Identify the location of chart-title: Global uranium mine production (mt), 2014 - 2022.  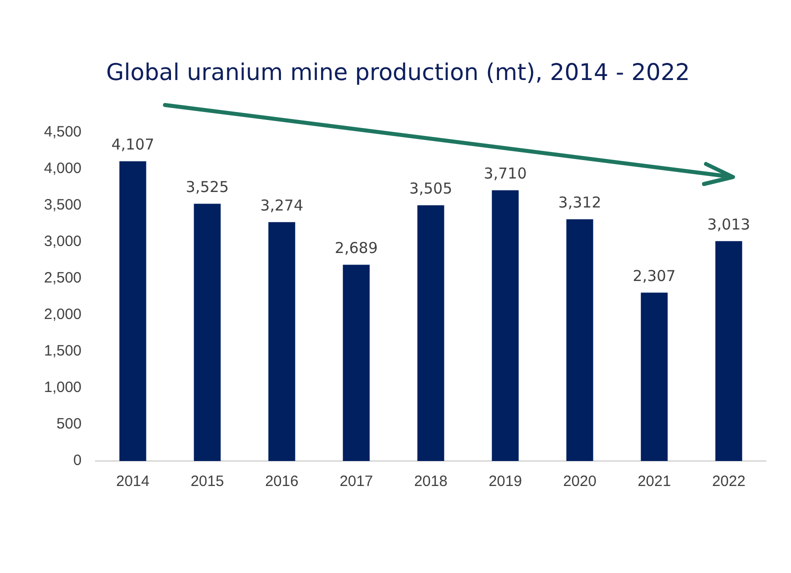
(398, 73).